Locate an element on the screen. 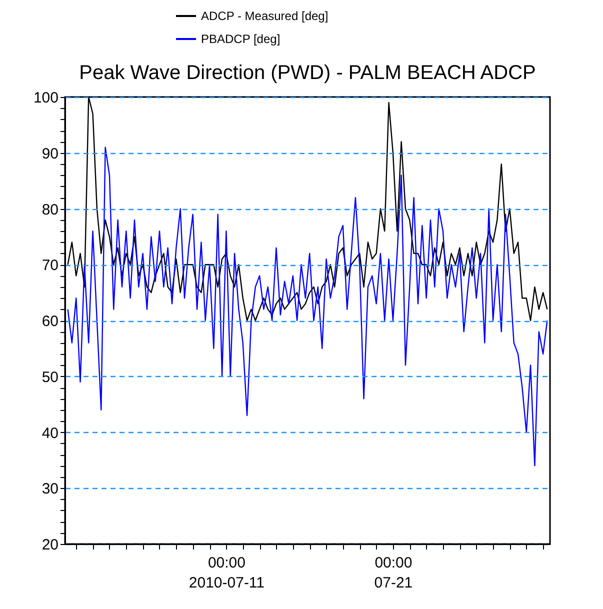 This screenshot has width=603, height=609. y-tick-label: 30 is located at coordinates (50, 489).